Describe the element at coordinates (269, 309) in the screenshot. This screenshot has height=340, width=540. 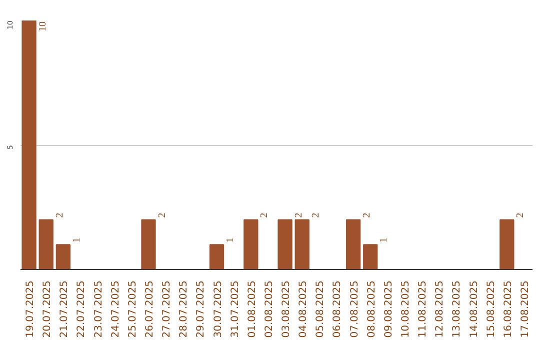
I see `x-tick-label: 02.08.2025` at that location.